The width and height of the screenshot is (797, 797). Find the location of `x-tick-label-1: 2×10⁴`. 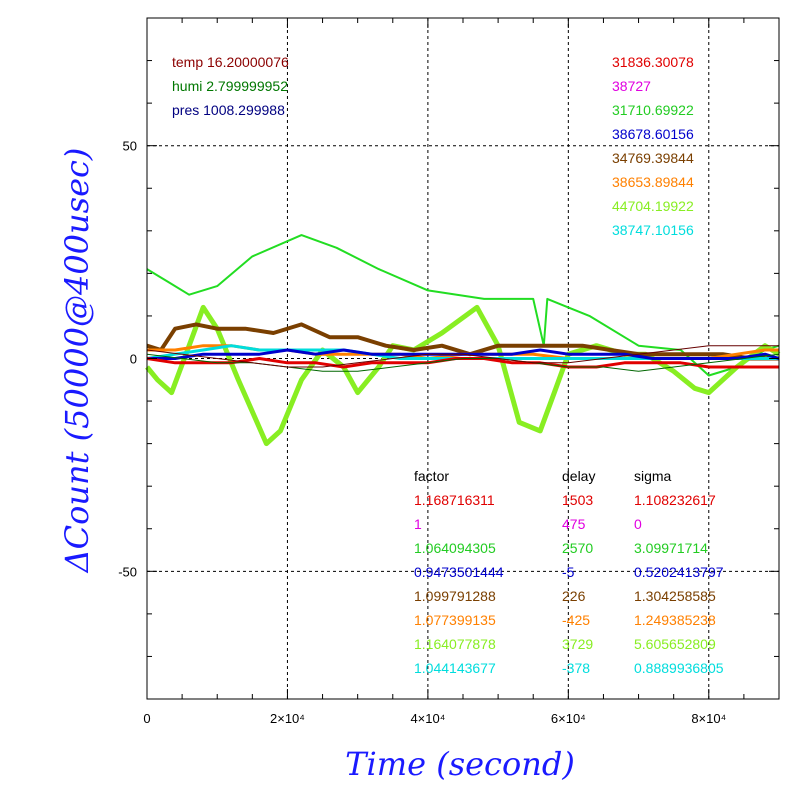

x-tick-label-1: 2×10⁴ is located at coordinates (287, 718).